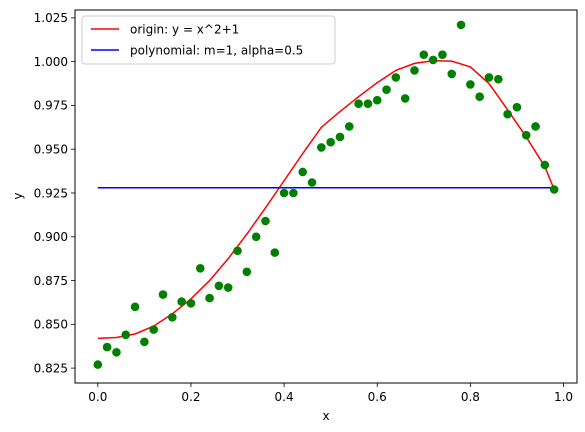 This screenshot has height=432, width=585. I want to click on y-tick-label: 1.025, so click(51, 18).